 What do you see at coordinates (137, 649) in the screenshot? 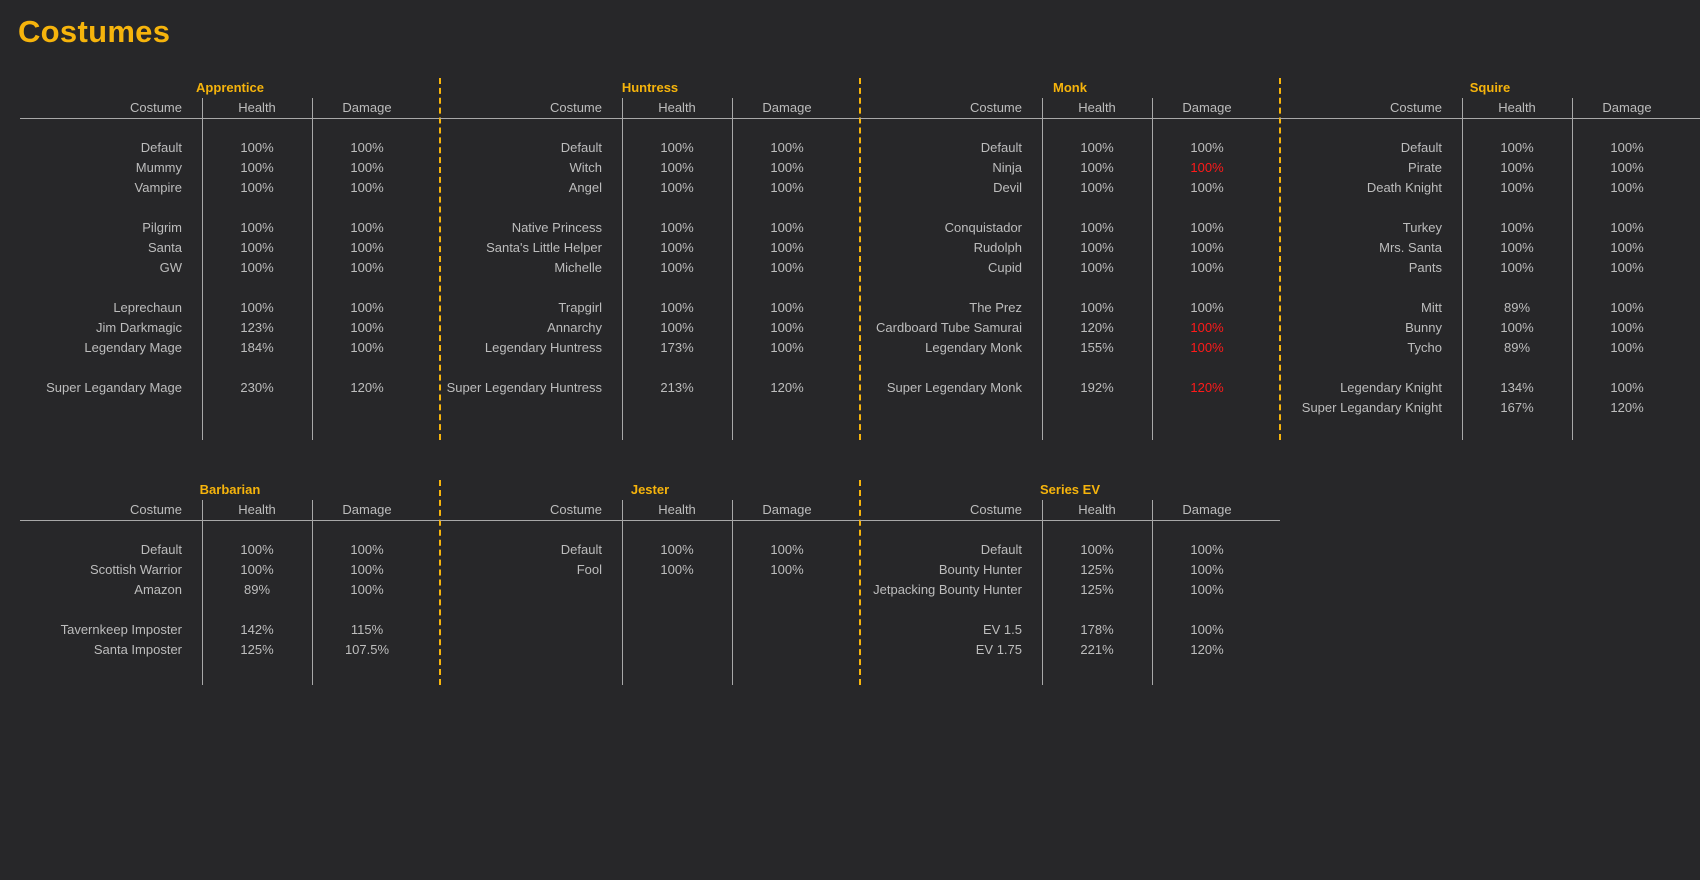
I see `costume-name: Santa Imposter` at bounding box center [137, 649].